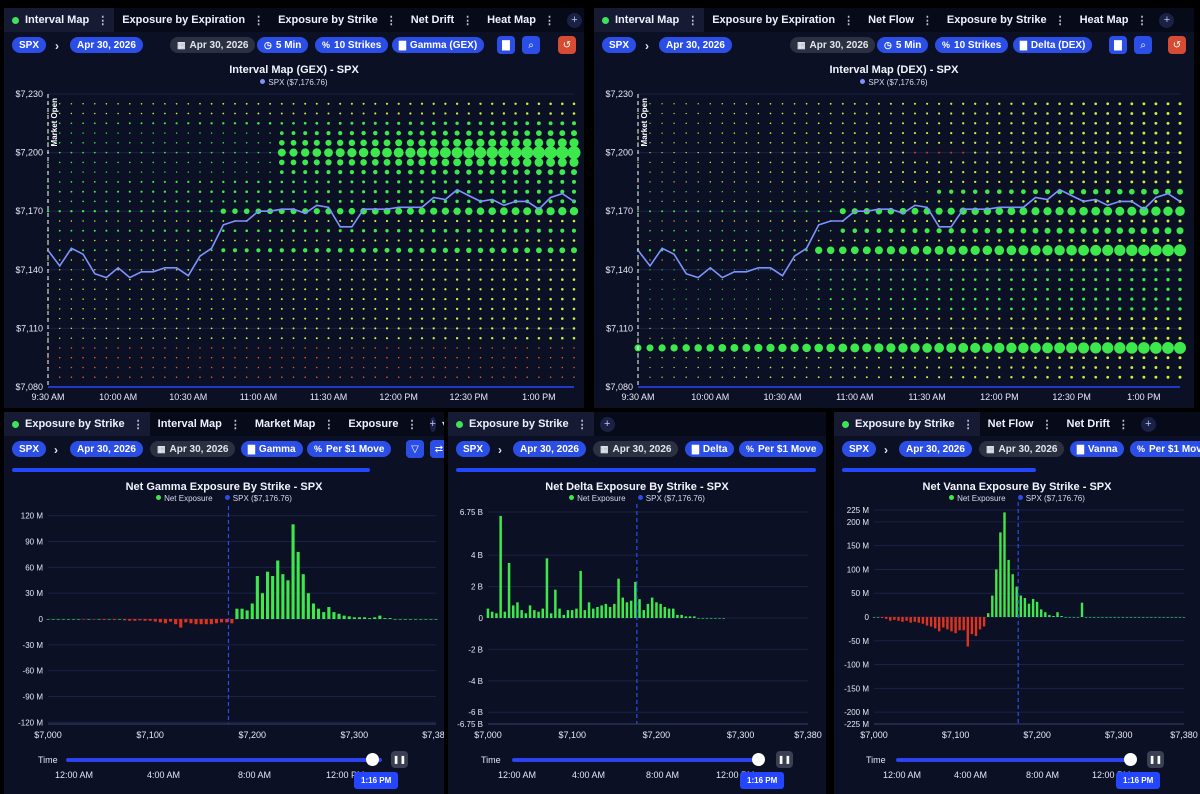  I want to click on more-button: ⇄, so click(437, 449).